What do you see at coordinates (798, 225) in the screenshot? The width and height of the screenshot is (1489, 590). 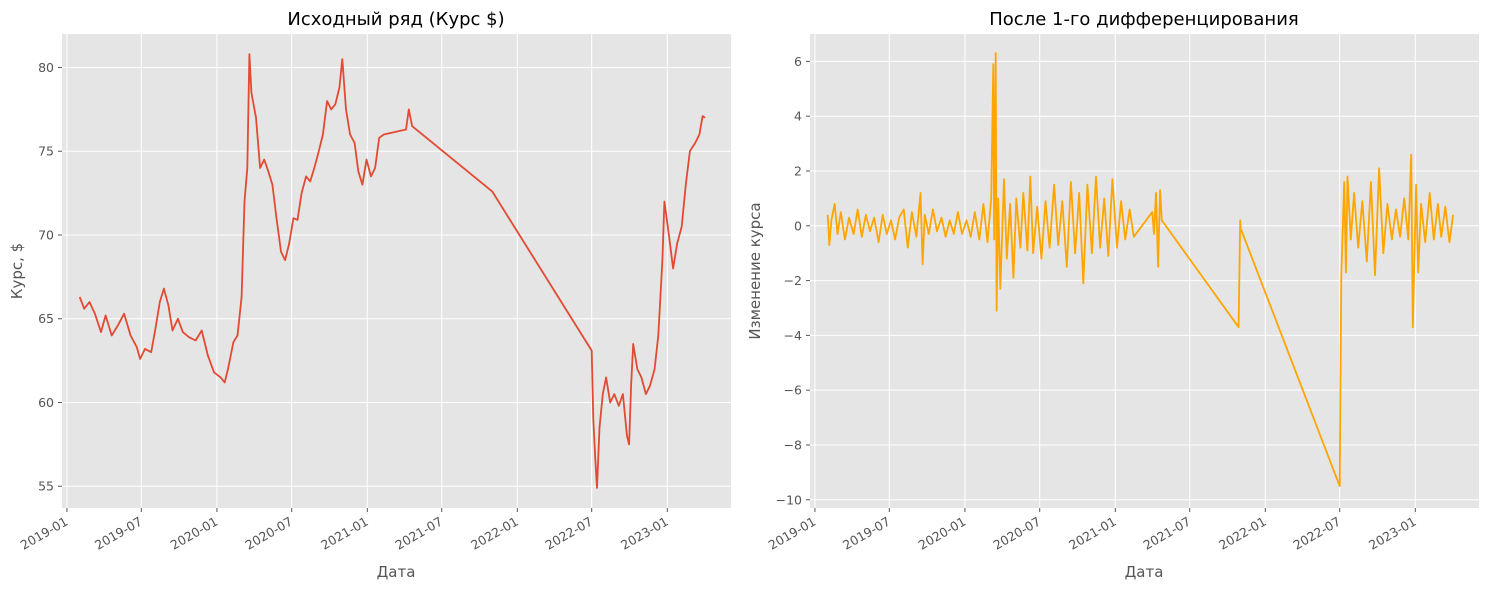 I see `y-tick-label: 0` at bounding box center [798, 225].